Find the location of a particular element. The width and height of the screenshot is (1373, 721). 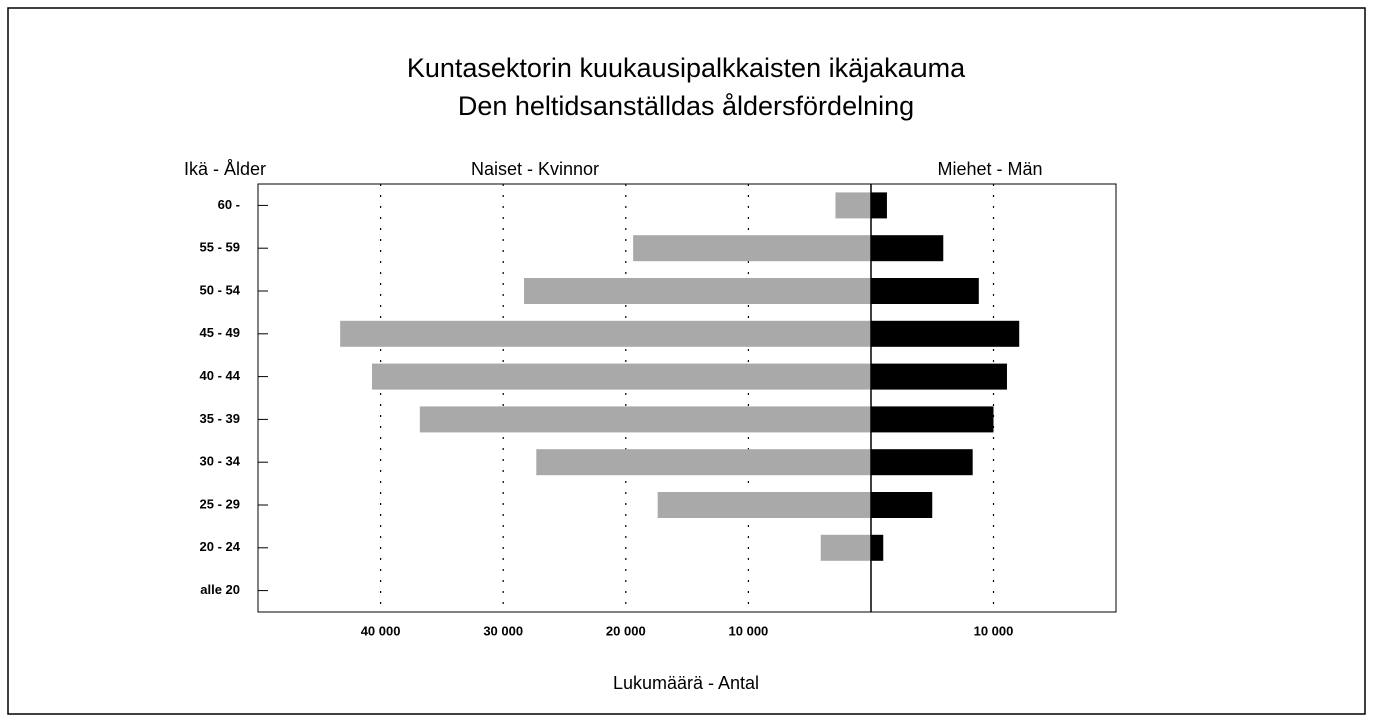

y-tick-label: 30 - 34 is located at coordinates (220, 461).